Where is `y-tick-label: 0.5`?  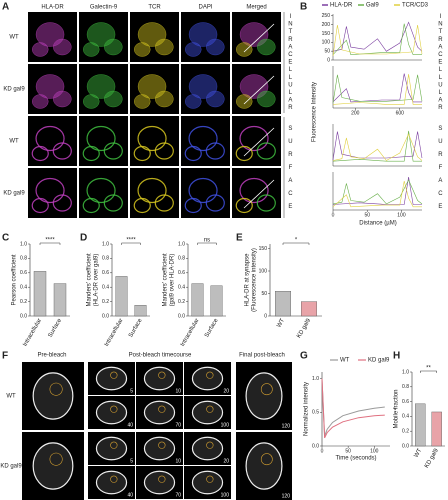
y-tick-label: 0.5 is located at coordinates (315, 413).